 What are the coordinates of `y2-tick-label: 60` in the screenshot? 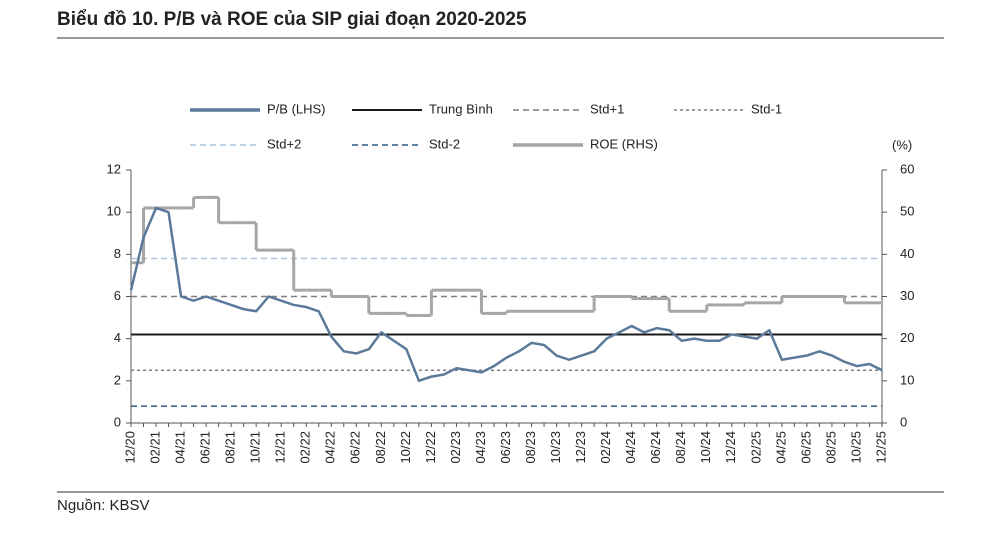 It's located at (907, 168).